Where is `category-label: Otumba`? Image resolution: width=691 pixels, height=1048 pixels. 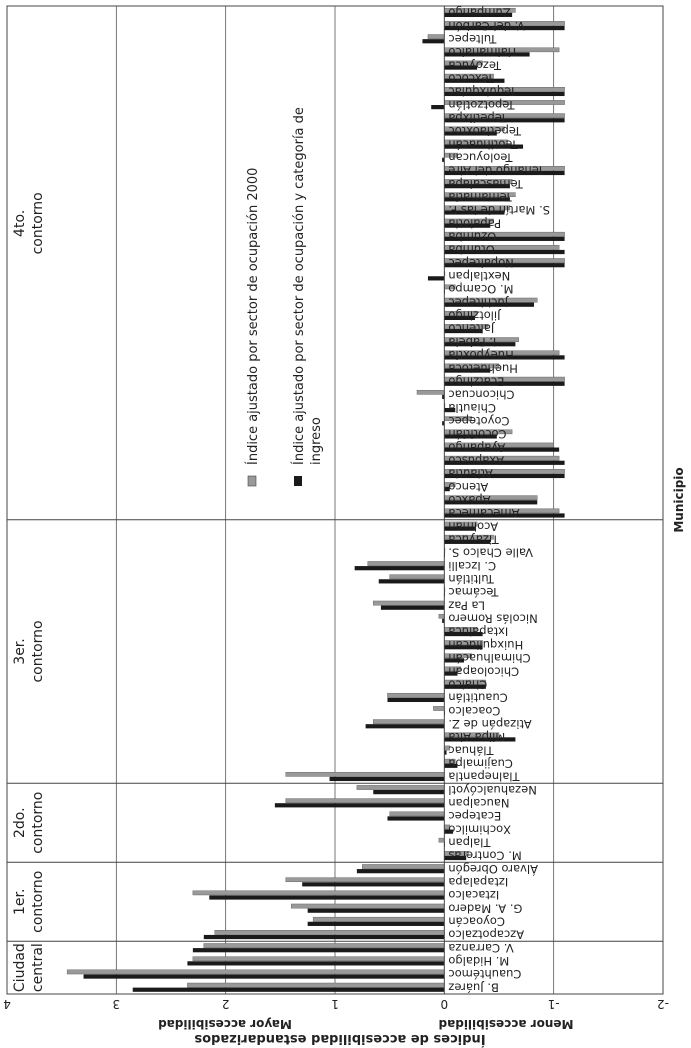
category-label: Otumba is located at coordinates (471, 250).